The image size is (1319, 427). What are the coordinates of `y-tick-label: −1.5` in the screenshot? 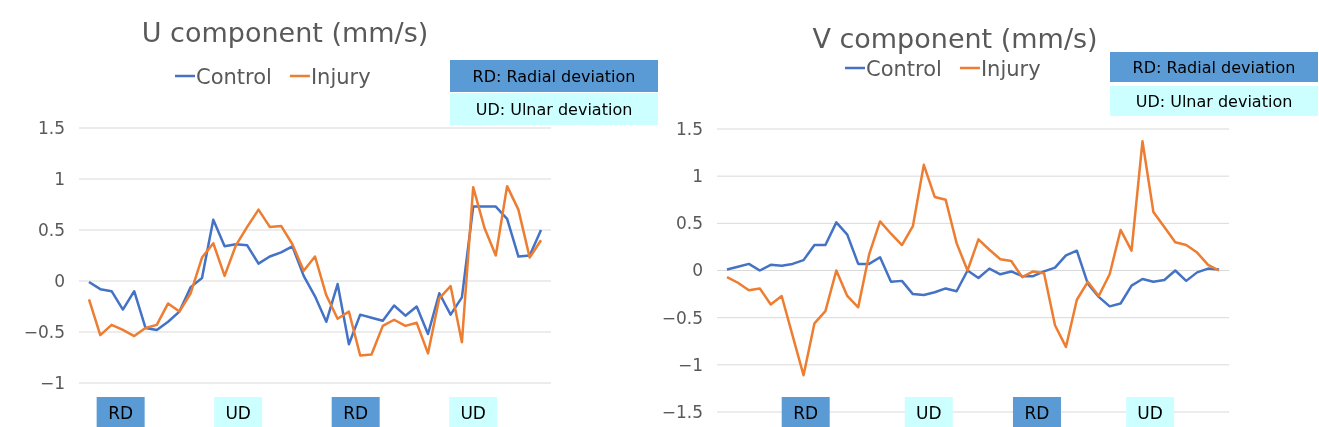 It's located at (682, 411).